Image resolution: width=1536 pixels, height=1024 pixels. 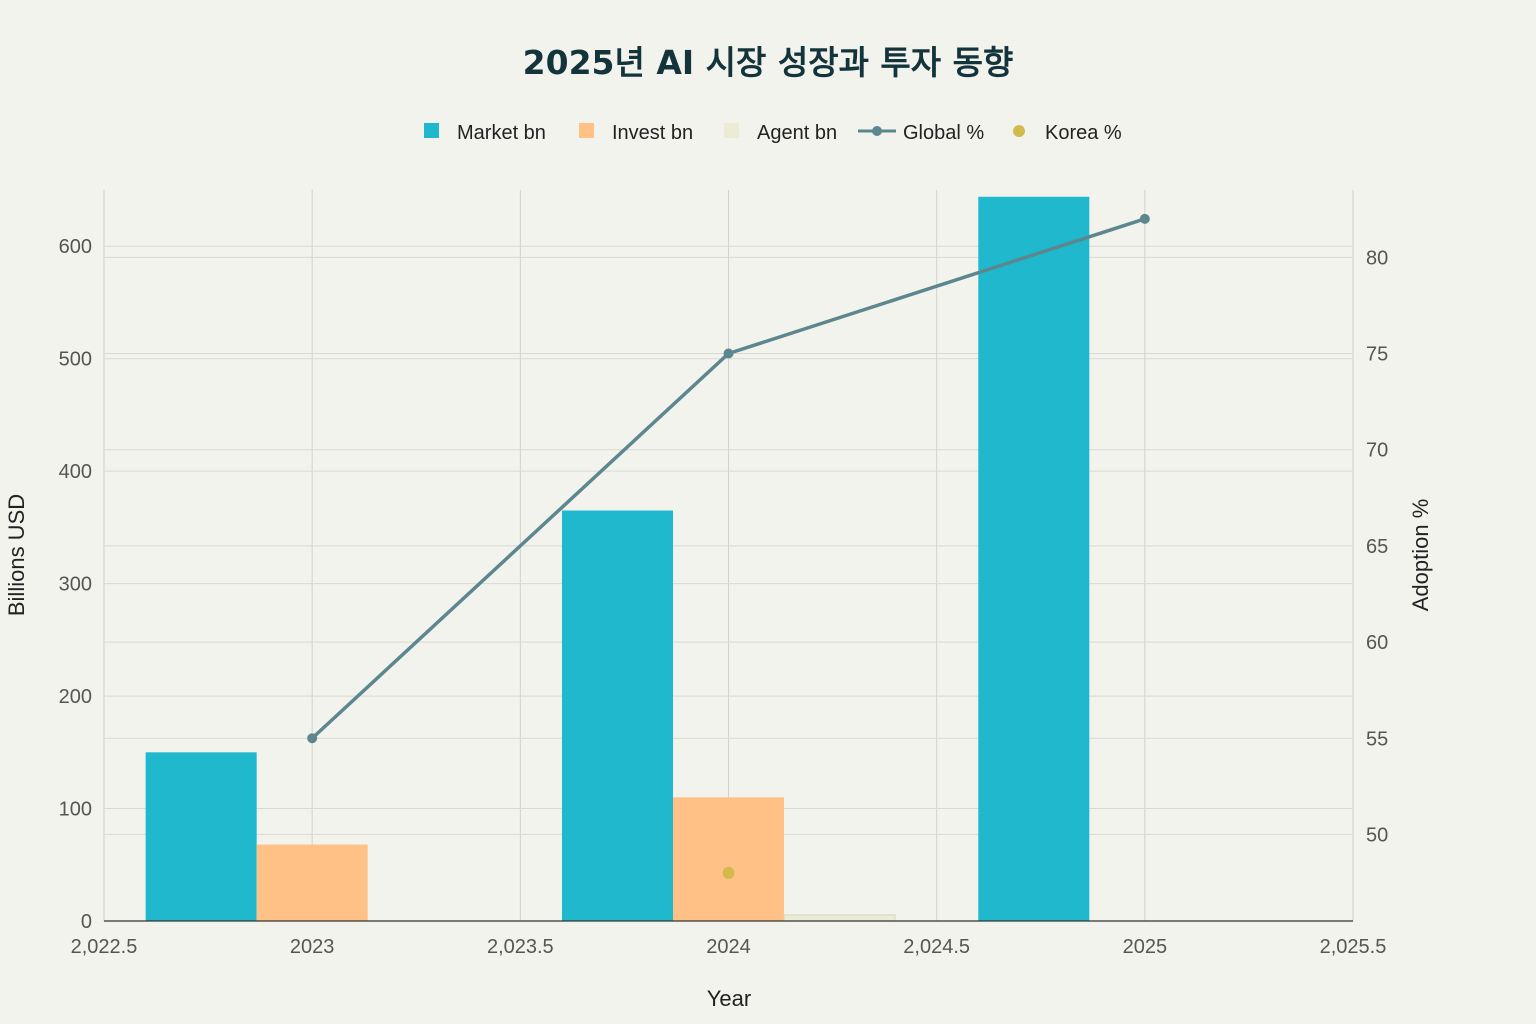 What do you see at coordinates (1019, 131) in the screenshot?
I see `legend-marker-korea` at bounding box center [1019, 131].